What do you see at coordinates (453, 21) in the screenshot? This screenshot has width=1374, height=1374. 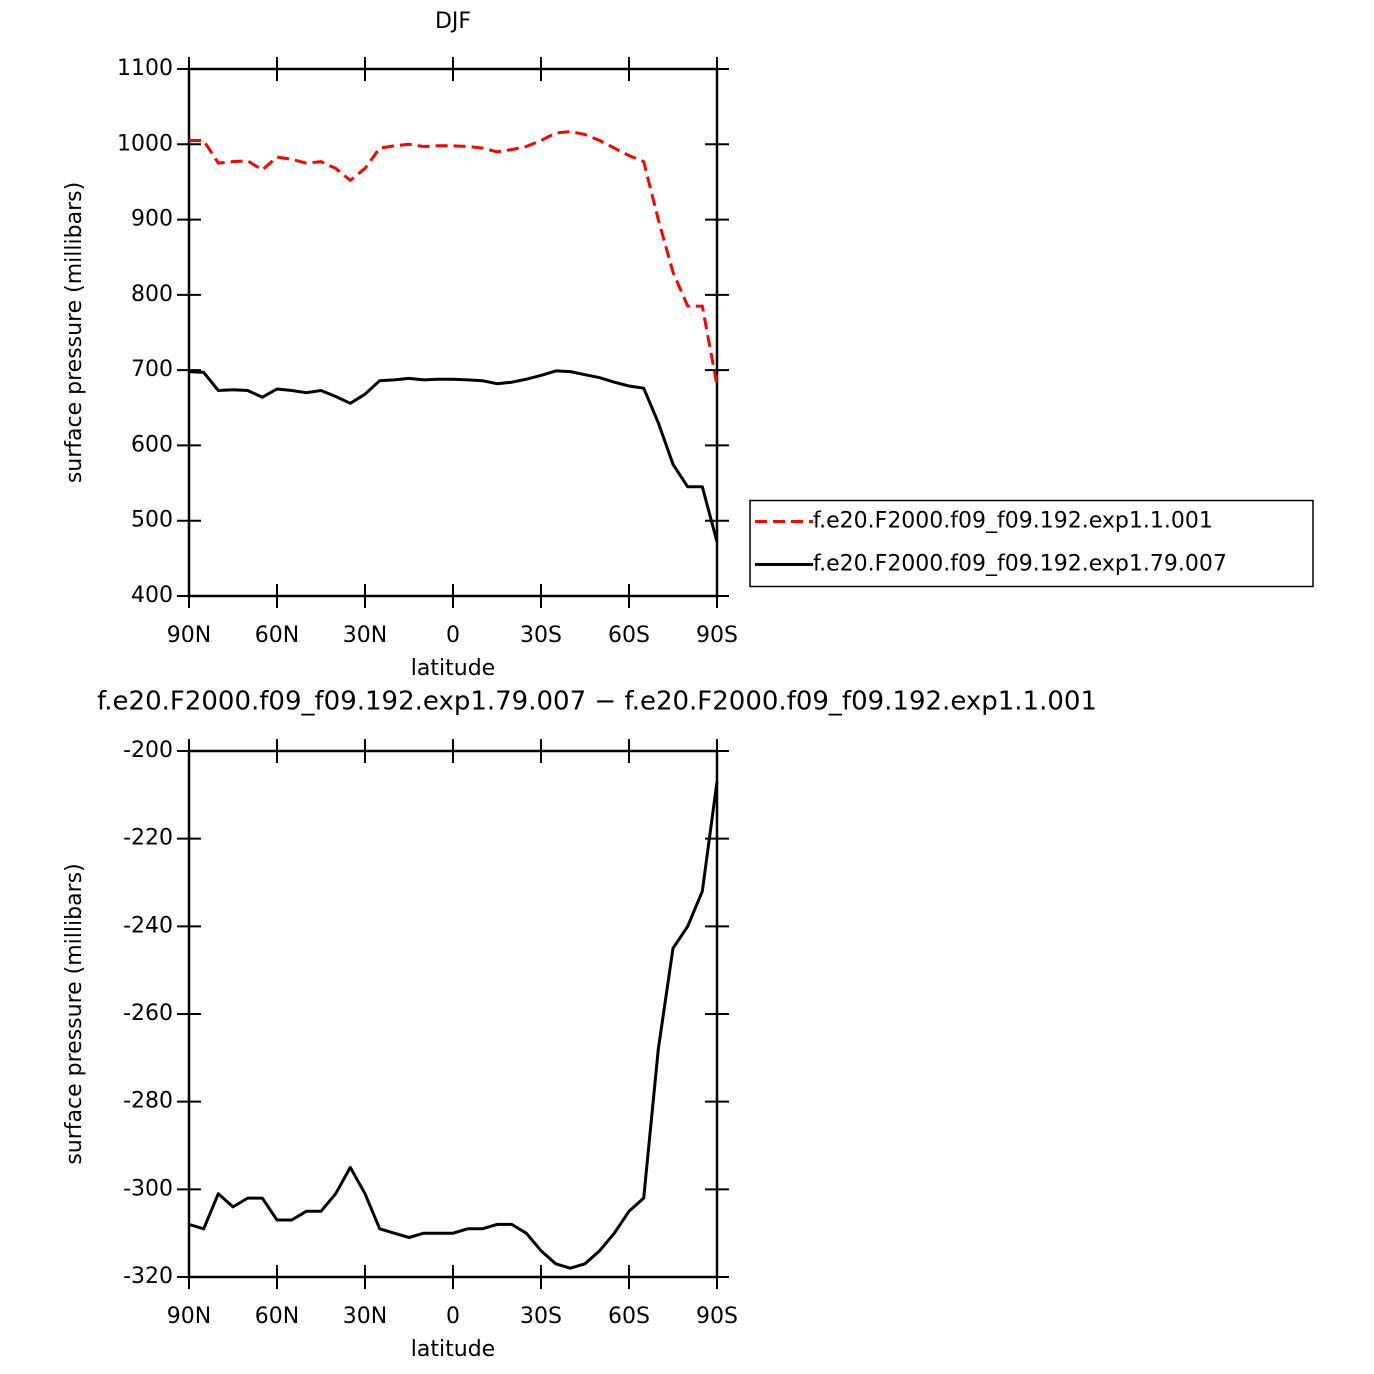 I see `chart-title: DJF` at bounding box center [453, 21].